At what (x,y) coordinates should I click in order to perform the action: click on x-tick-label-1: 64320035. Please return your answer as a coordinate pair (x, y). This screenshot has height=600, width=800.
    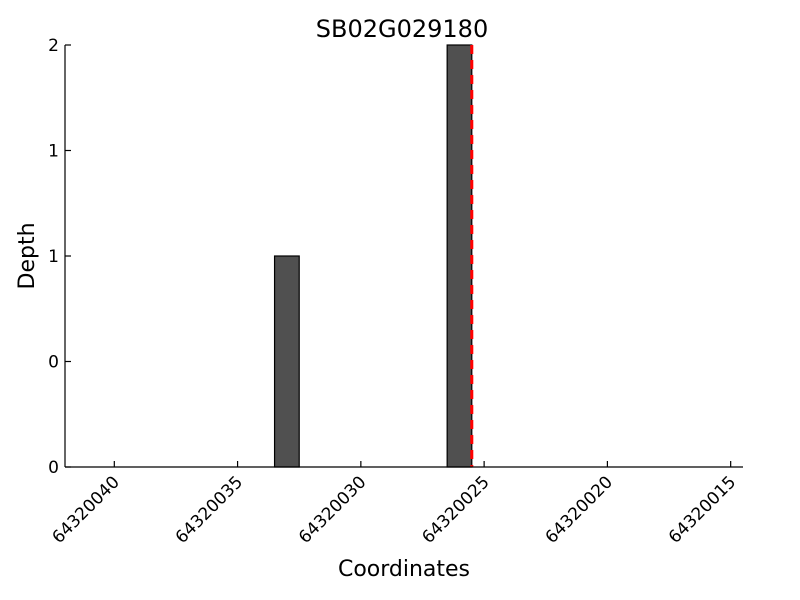
    Looking at the image, I should click on (209, 509).